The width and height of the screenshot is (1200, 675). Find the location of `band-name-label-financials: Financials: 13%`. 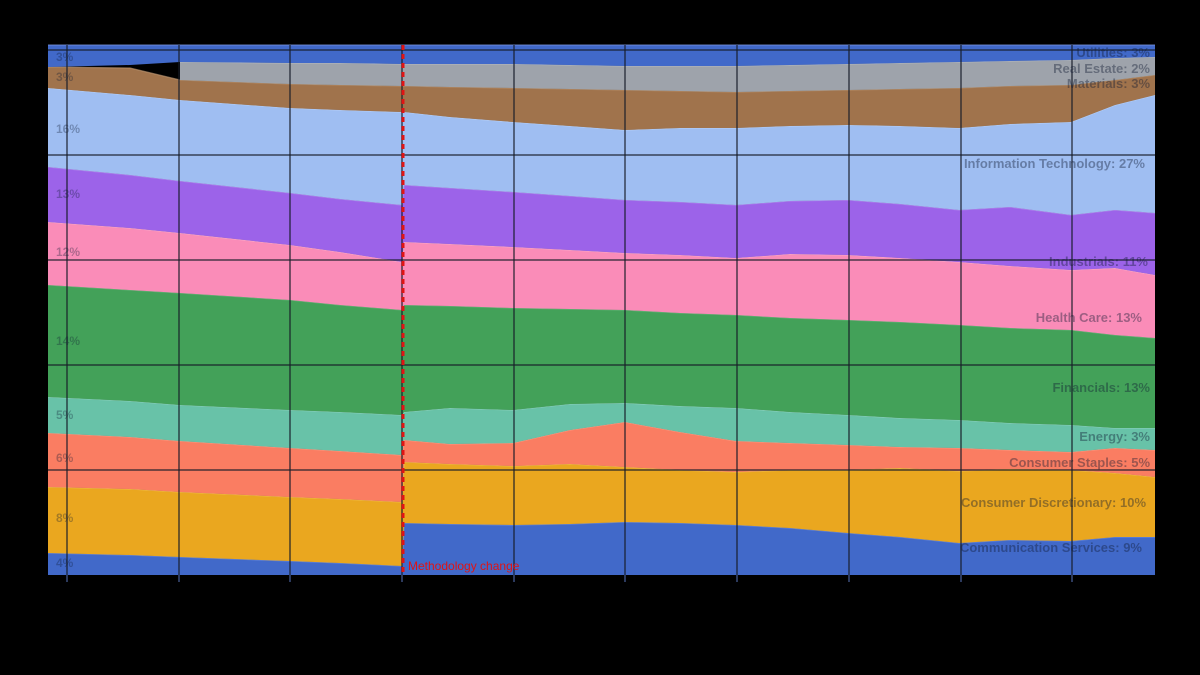

band-name-label-financials: Financials: 13% is located at coordinates (1101, 387).